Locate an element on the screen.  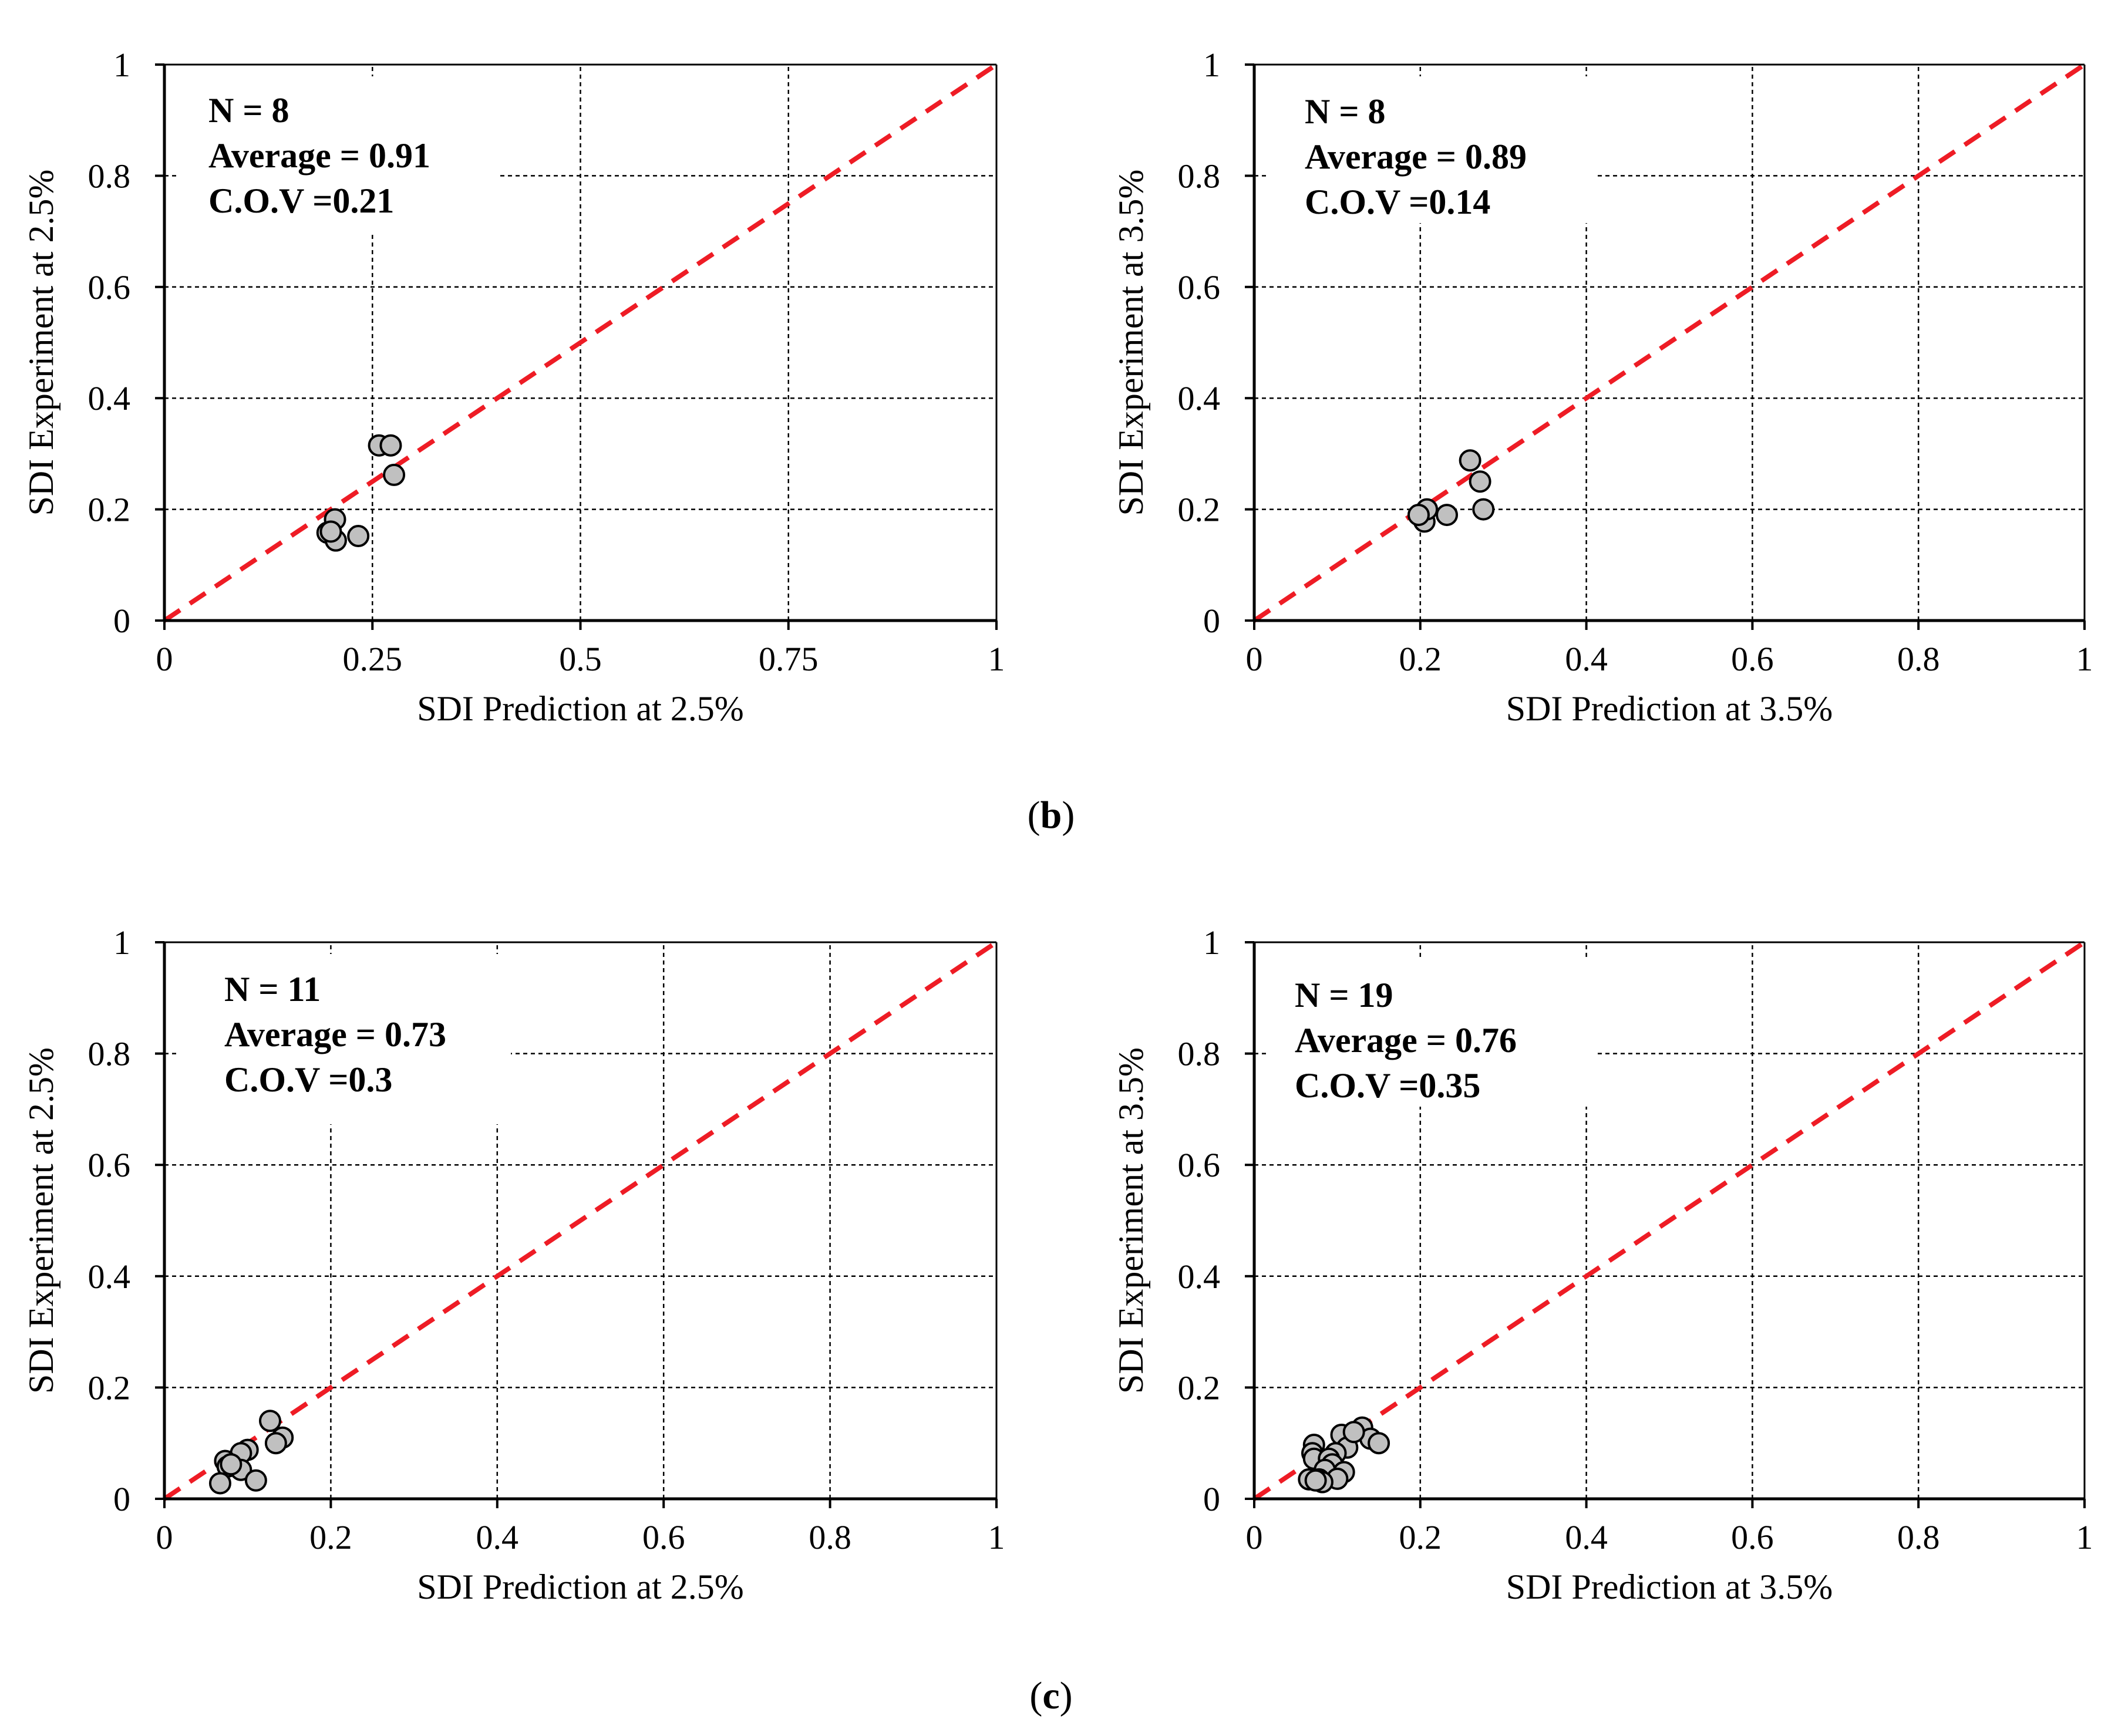
stats-line: C.O.V =0.14 is located at coordinates (1398, 202).